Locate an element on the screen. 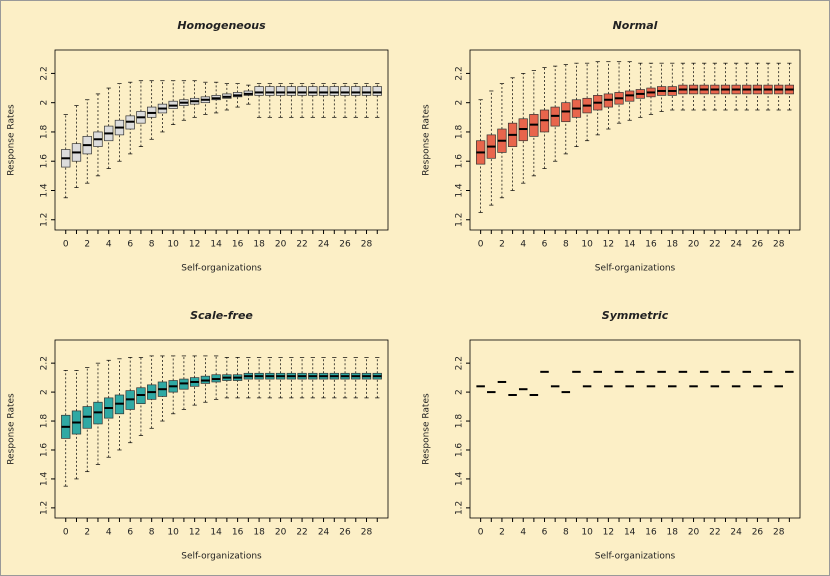 Image resolution: width=830 pixels, height=576 pixels. chart-title: Scale-free is located at coordinates (221, 315).